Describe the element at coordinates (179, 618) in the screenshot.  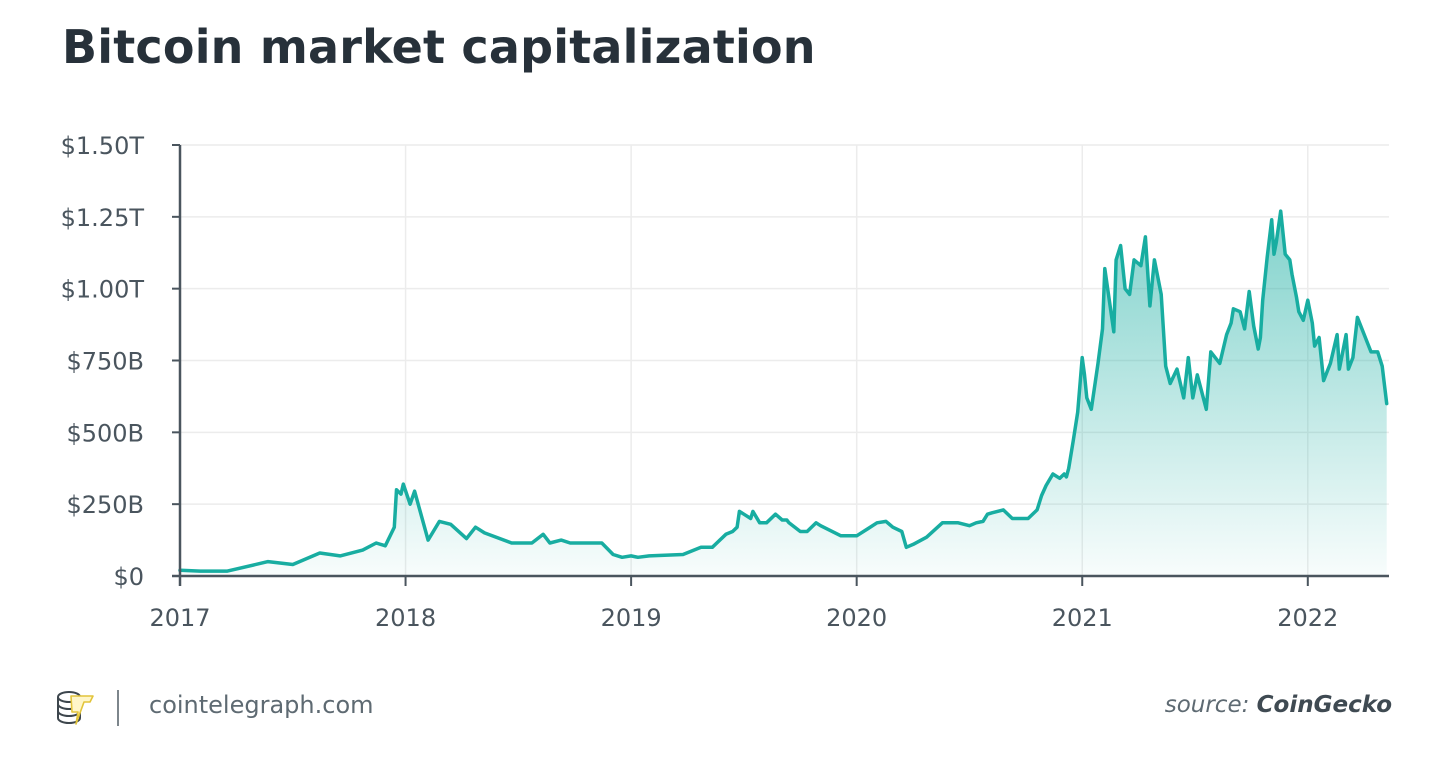
I see `x-tick-label: 2017` at that location.